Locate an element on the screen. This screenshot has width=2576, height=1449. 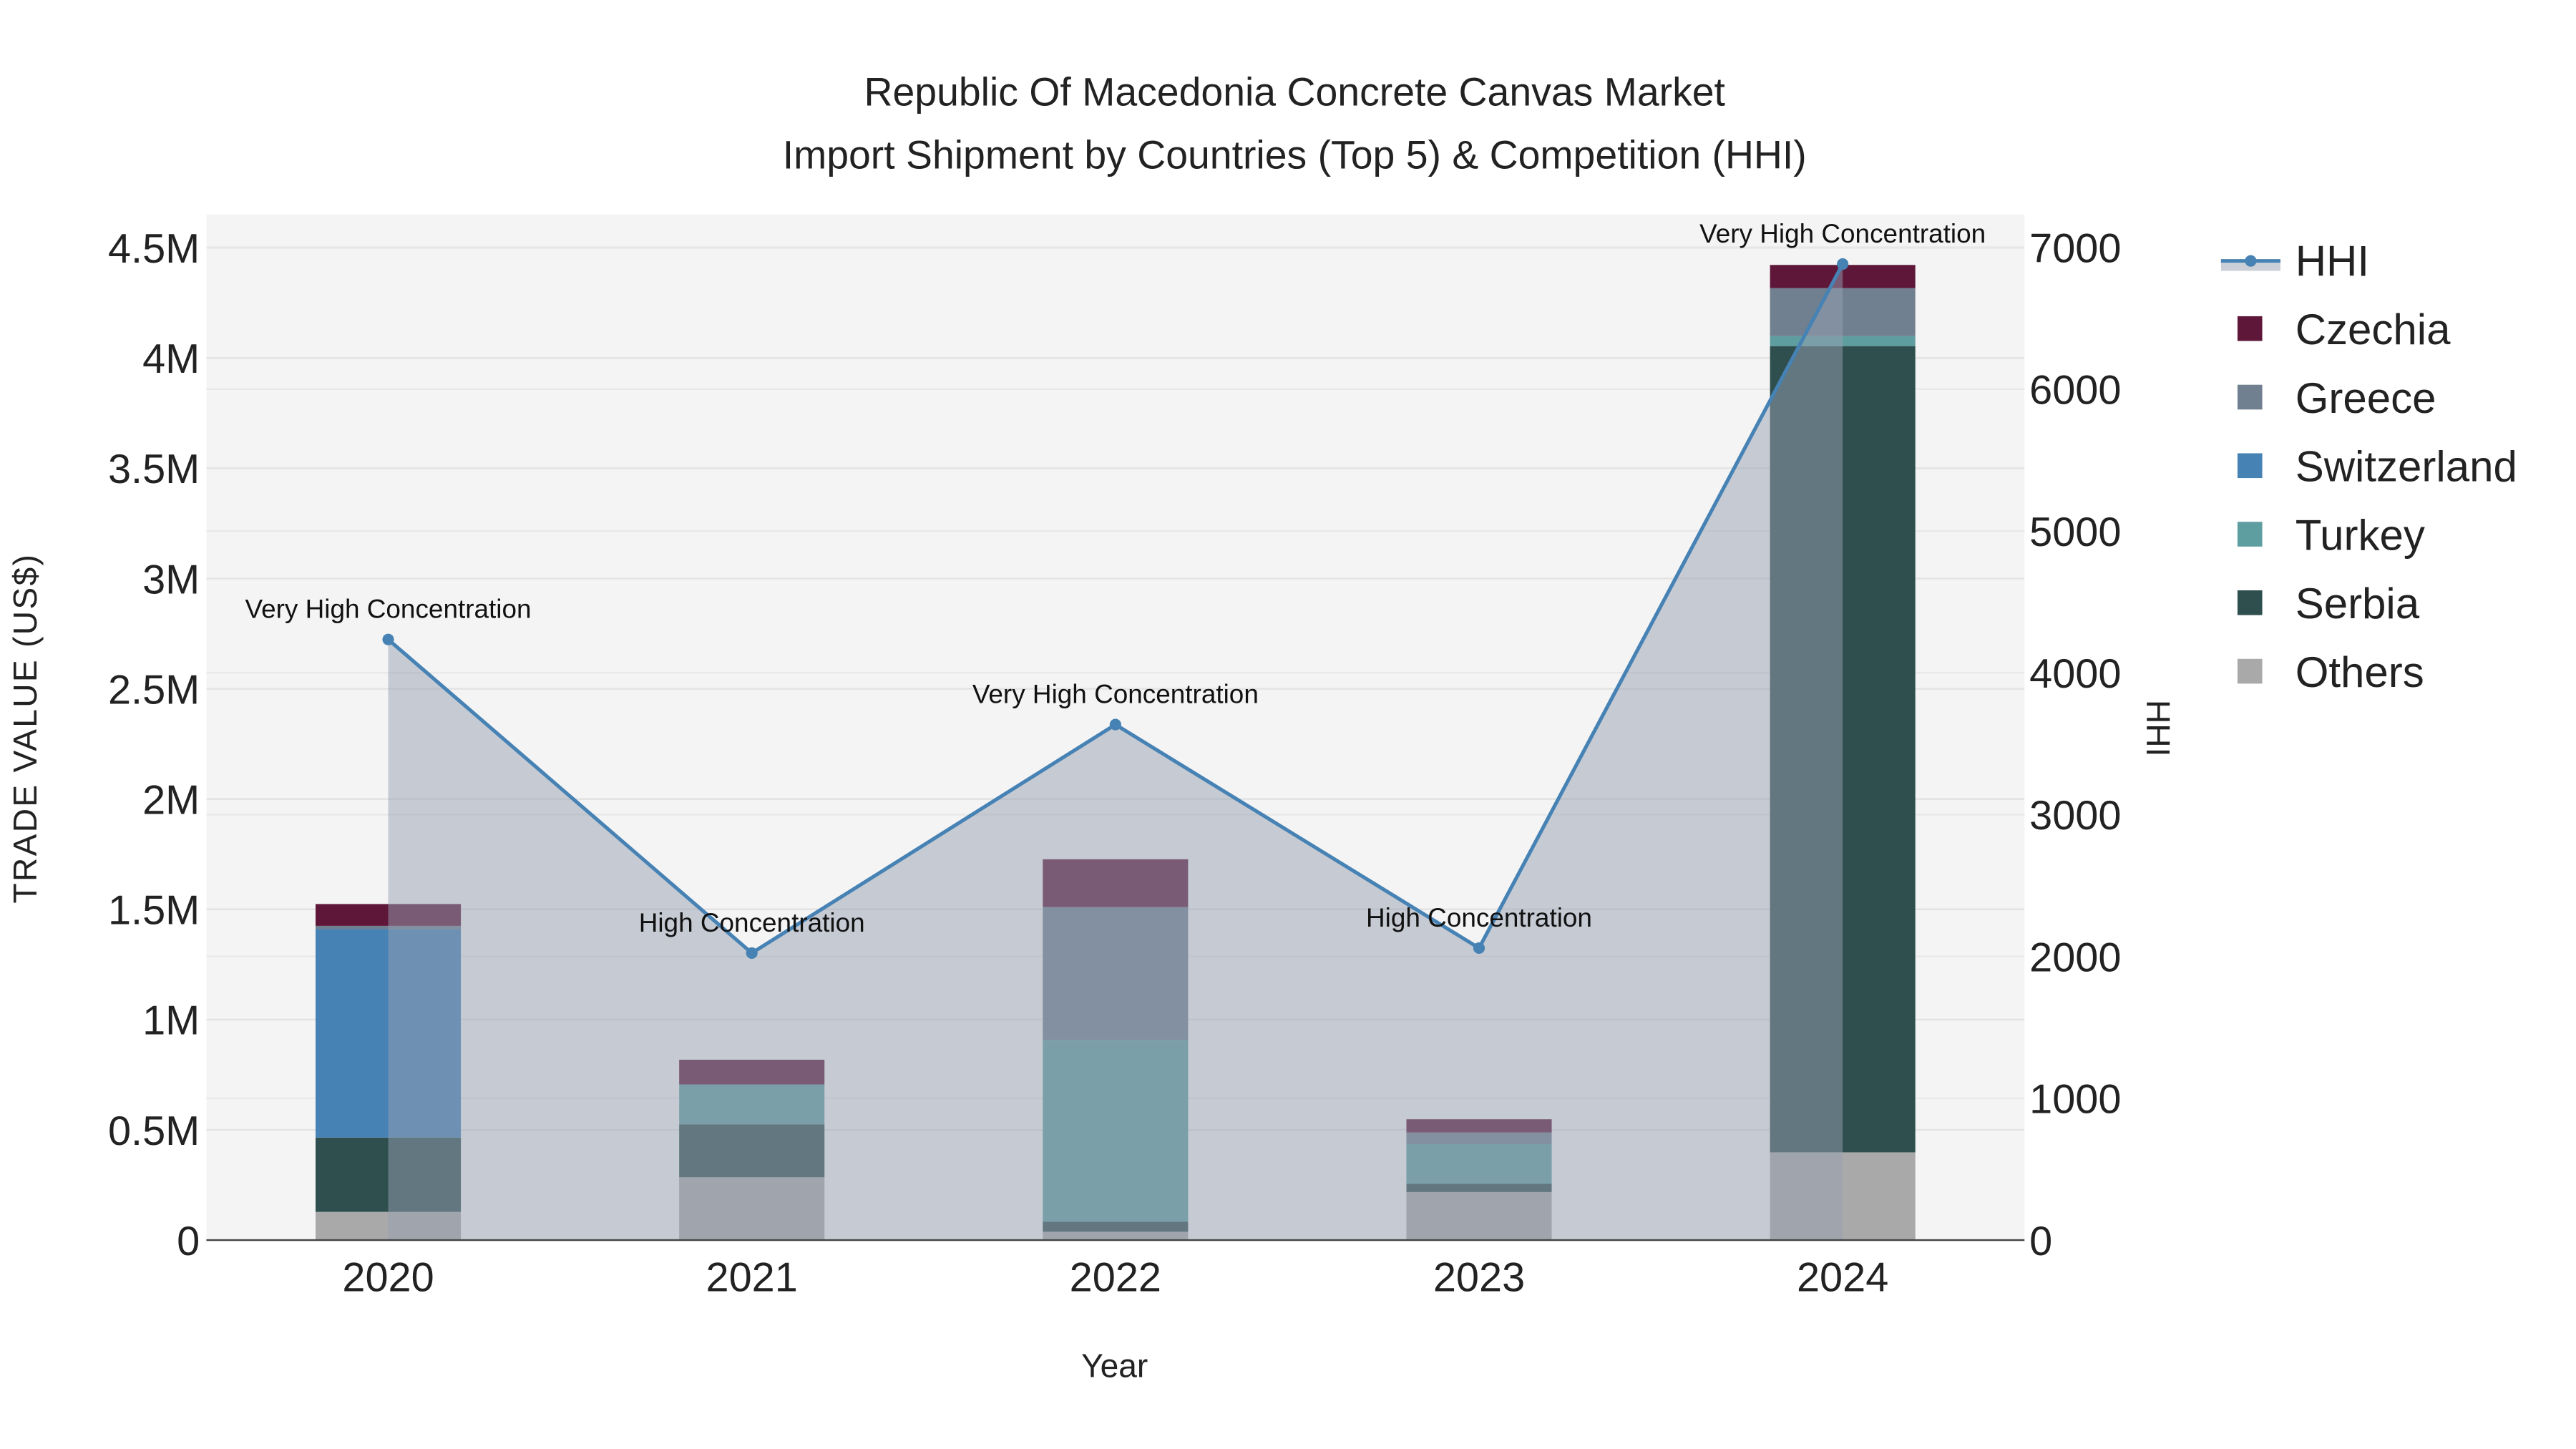
hhi-point-2023 is located at coordinates (1479, 948).